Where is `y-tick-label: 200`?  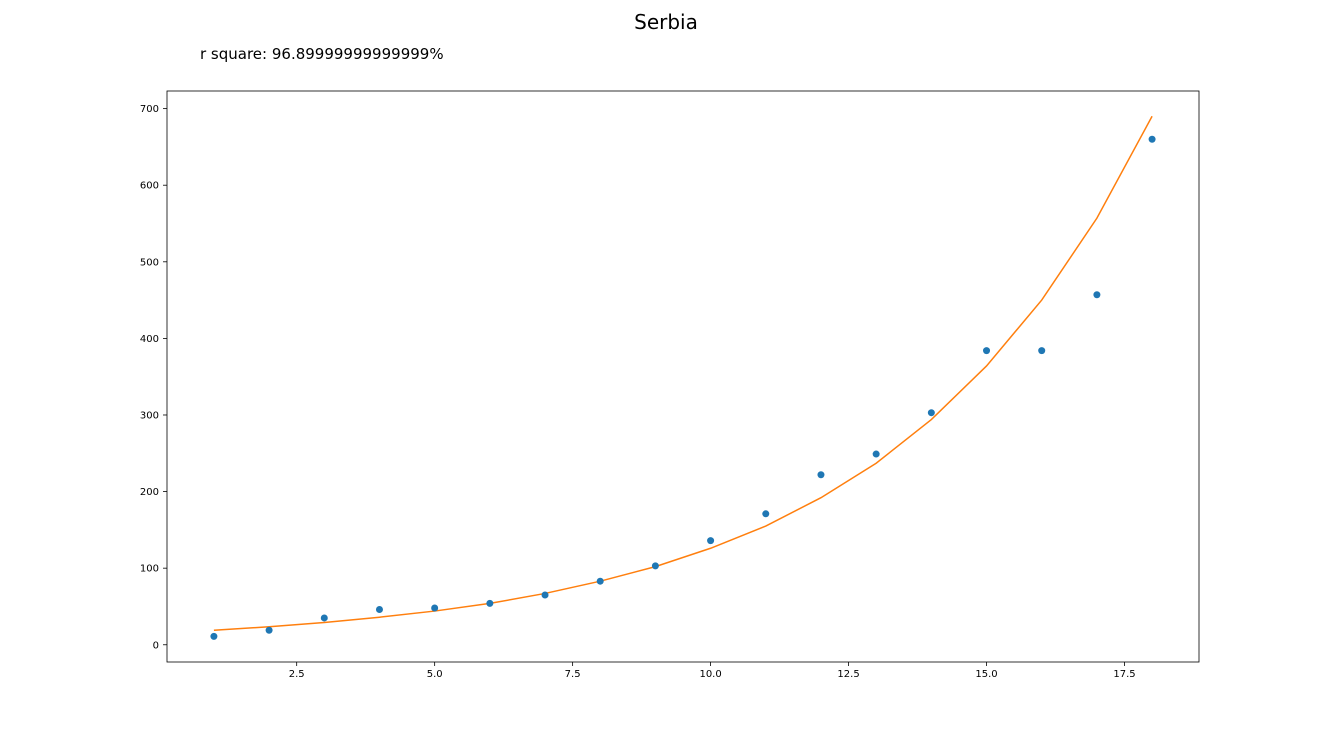
y-tick-label: 200 is located at coordinates (149, 492).